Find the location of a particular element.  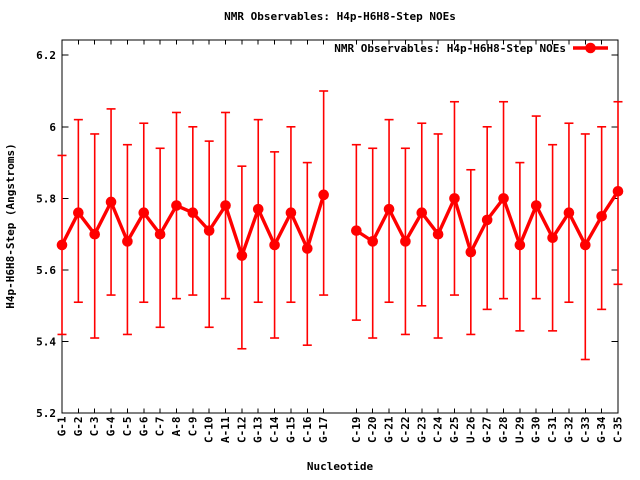

legend-sample is located at coordinates (590, 48).